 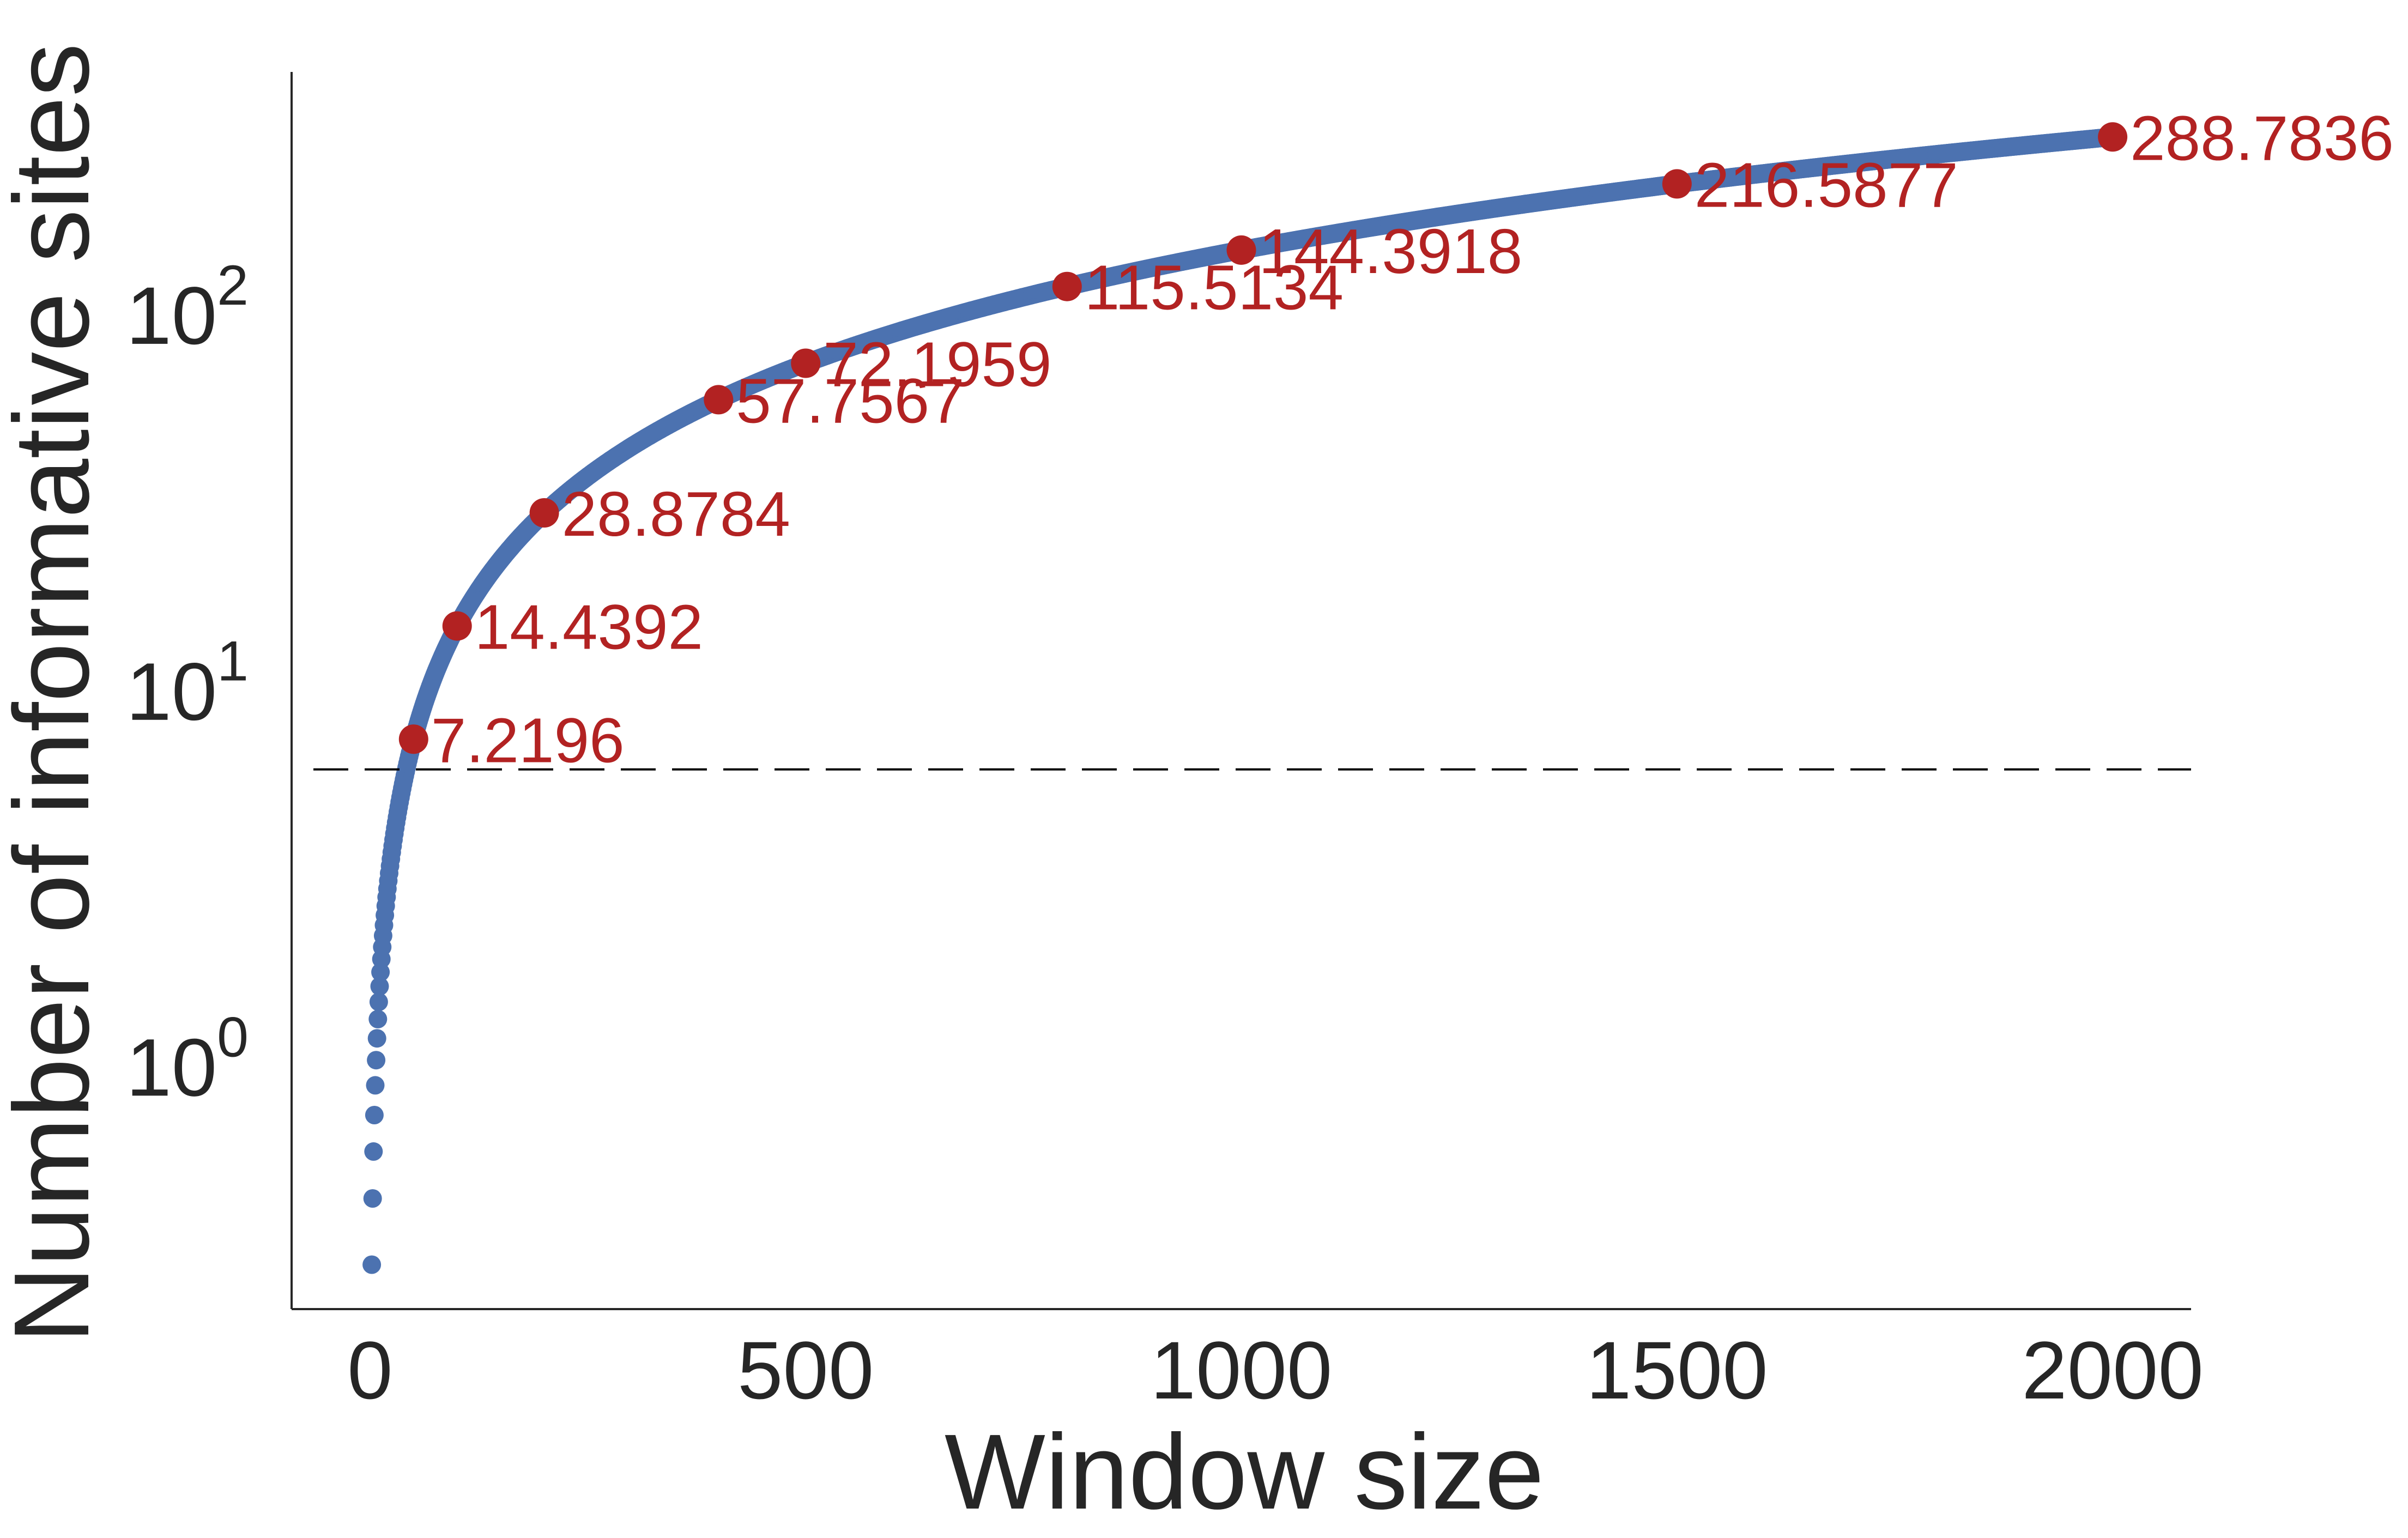 What do you see at coordinates (369, 1370) in the screenshot?
I see `x-tick-label: 0` at bounding box center [369, 1370].